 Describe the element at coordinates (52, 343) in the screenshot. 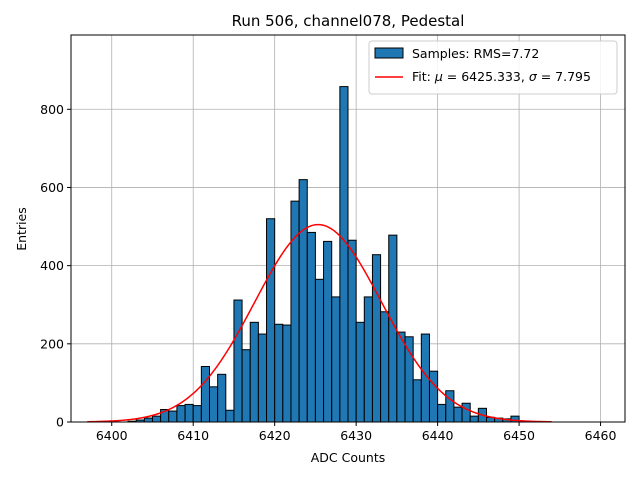

I see `y-tick-label: 200` at that location.